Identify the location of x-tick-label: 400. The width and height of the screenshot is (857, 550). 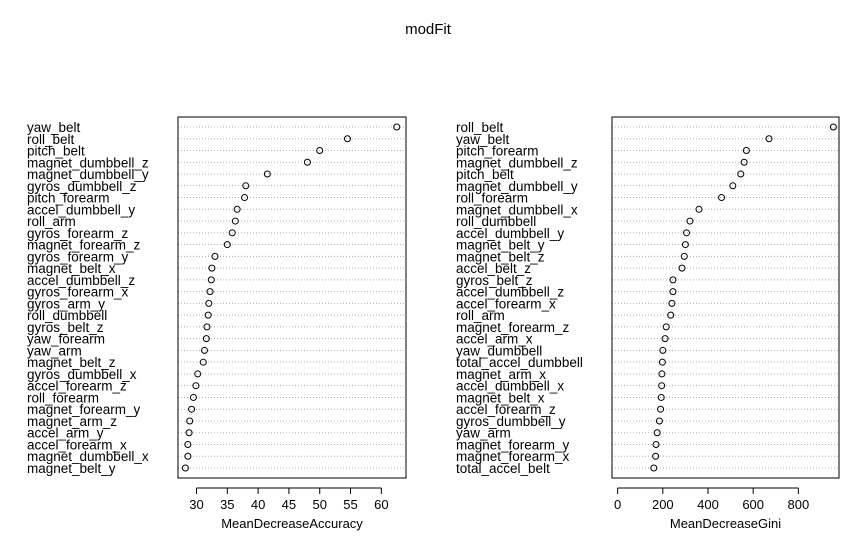
(708, 504).